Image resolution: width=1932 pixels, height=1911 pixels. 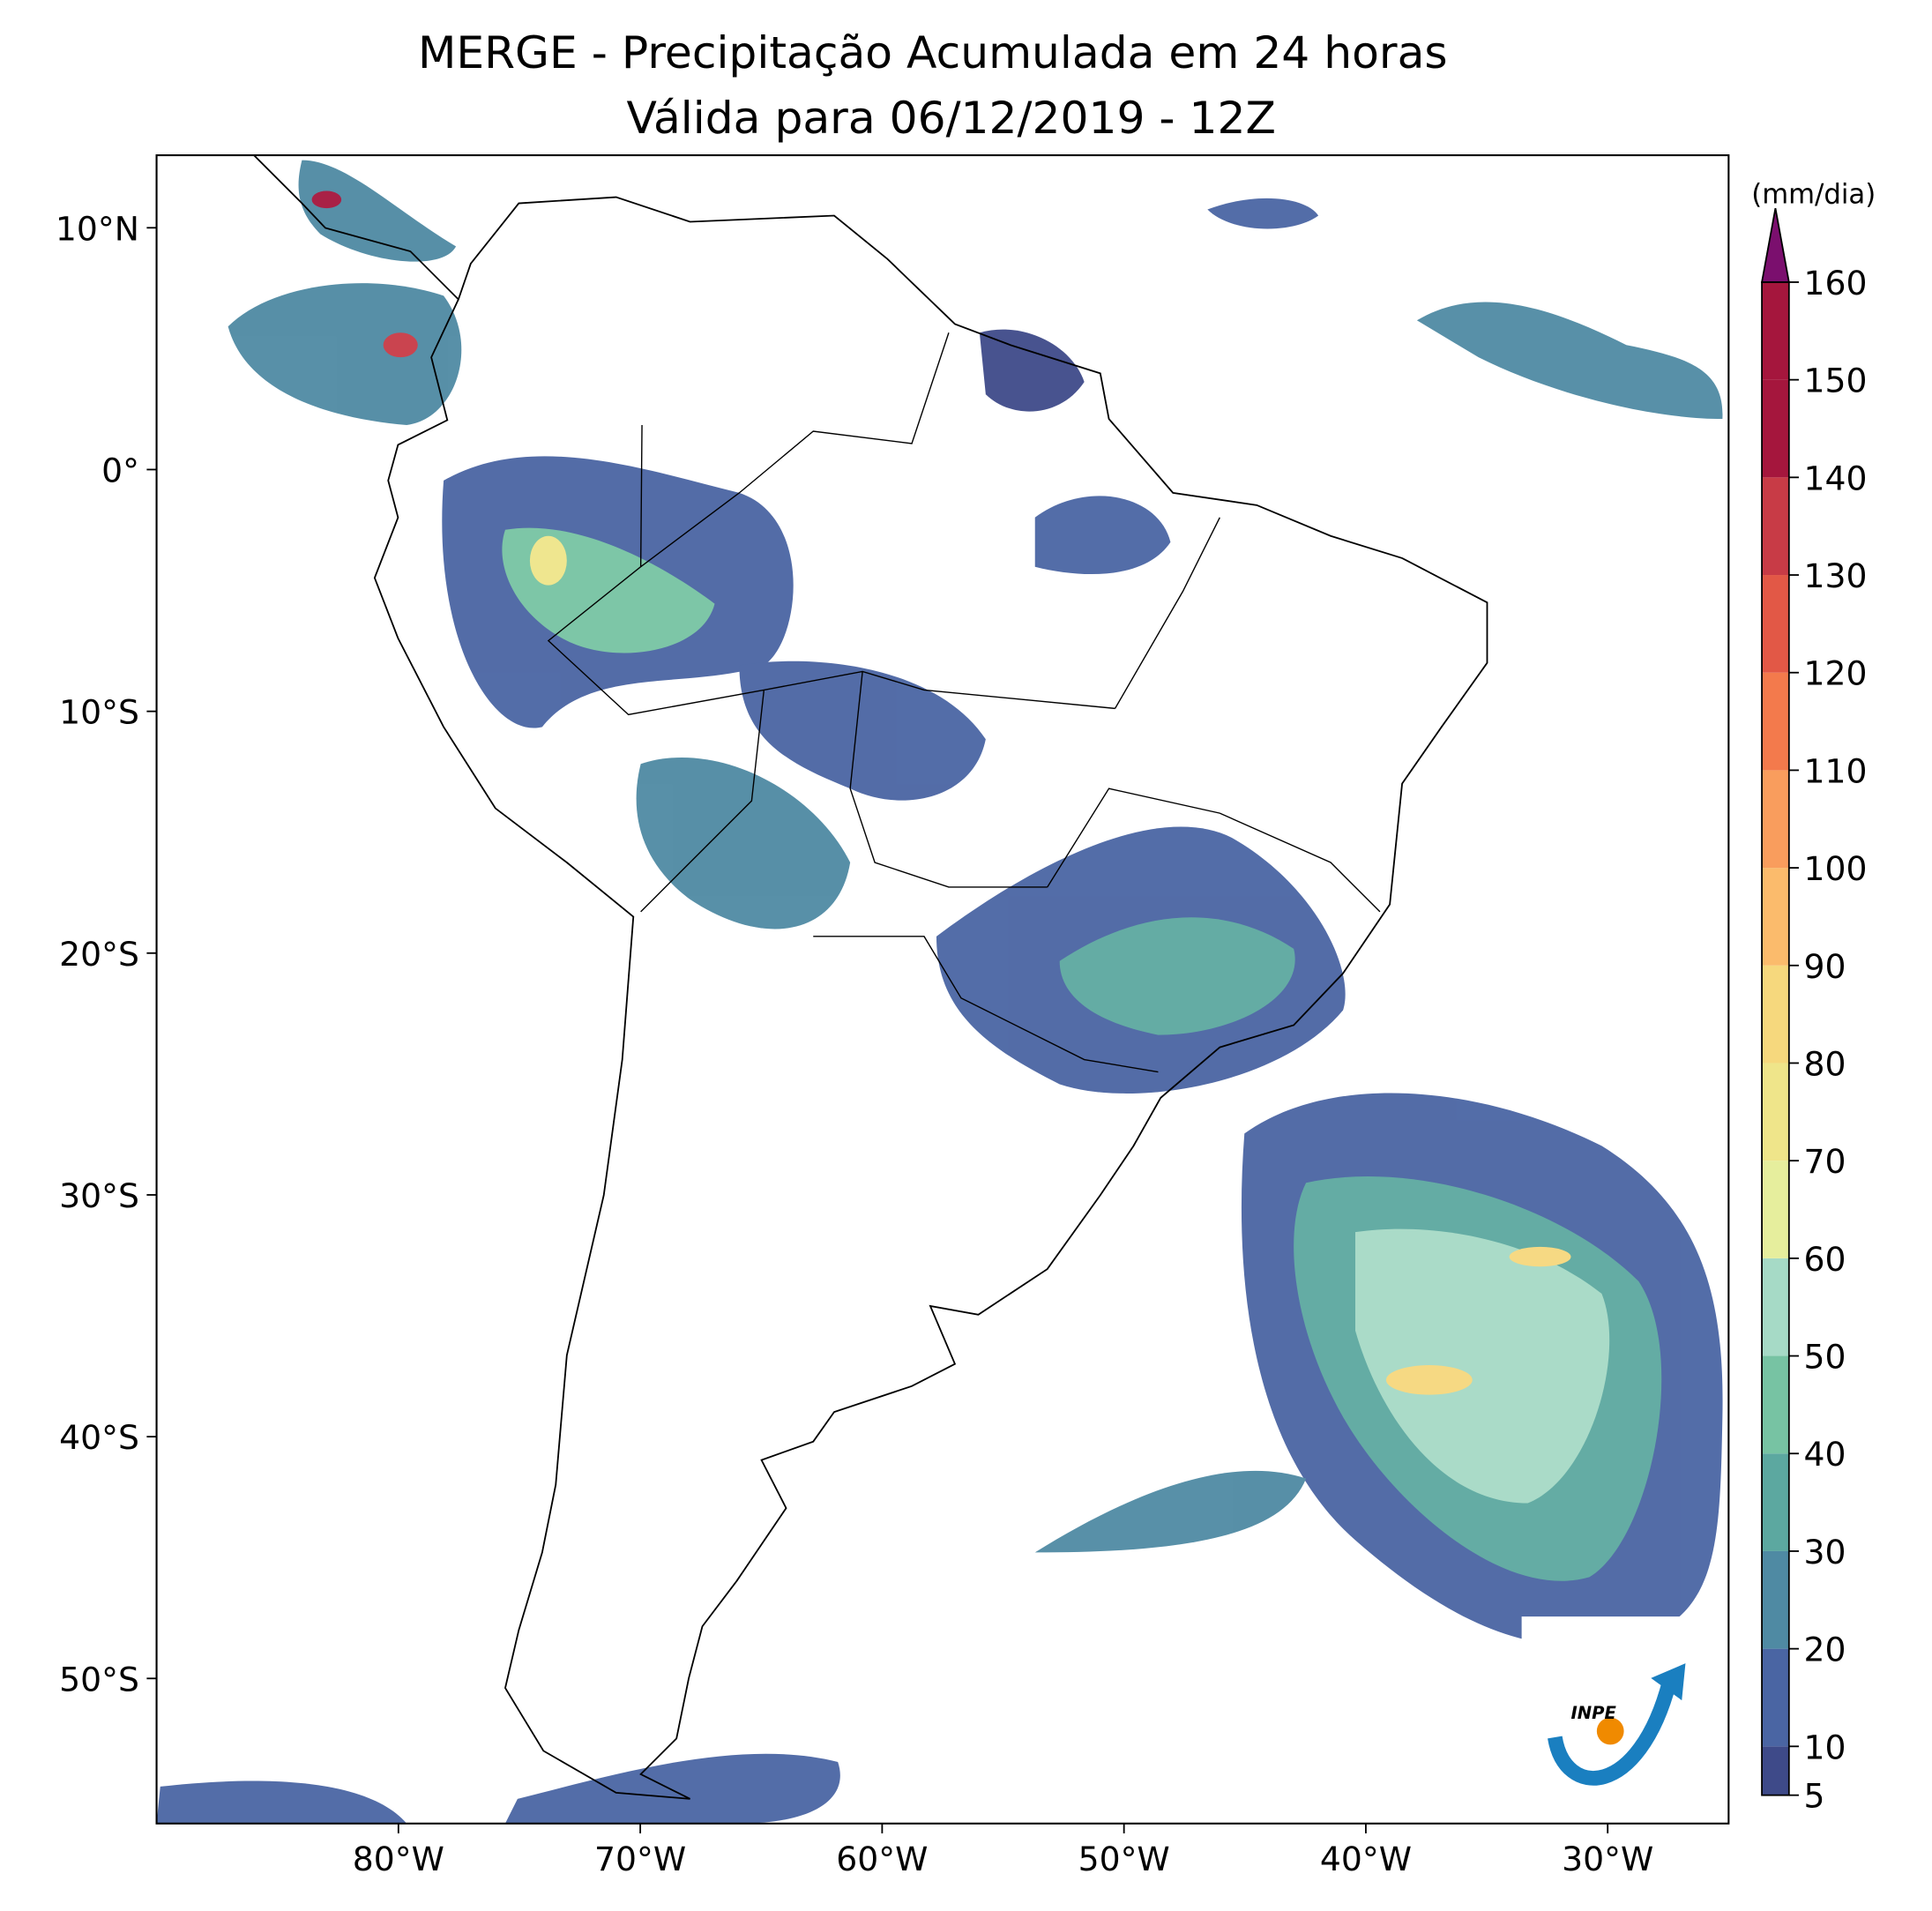 What do you see at coordinates (99, 1195) in the screenshot?
I see `y-tick-label: 30°S` at bounding box center [99, 1195].